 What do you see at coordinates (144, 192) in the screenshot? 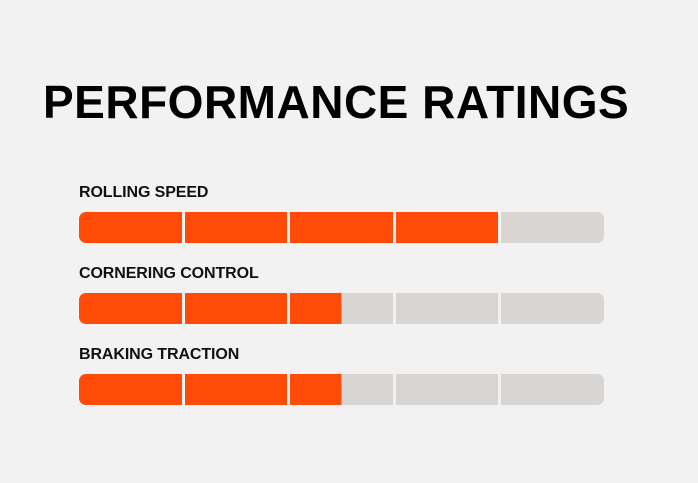
I see `rating-label: ROLLING SPEED` at bounding box center [144, 192].